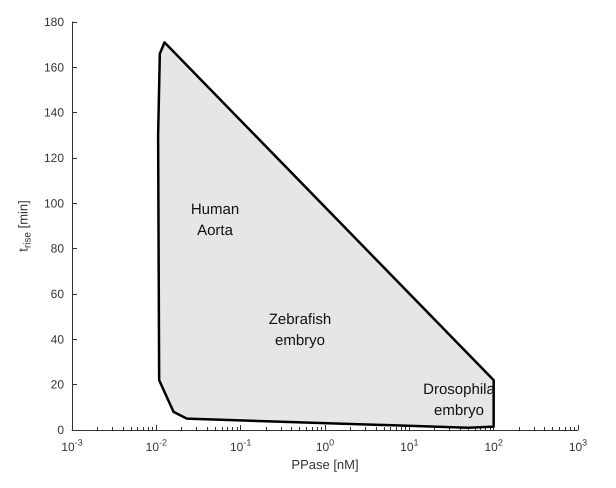 The image size is (616, 488). I want to click on y-tick-label: 140, so click(54, 113).